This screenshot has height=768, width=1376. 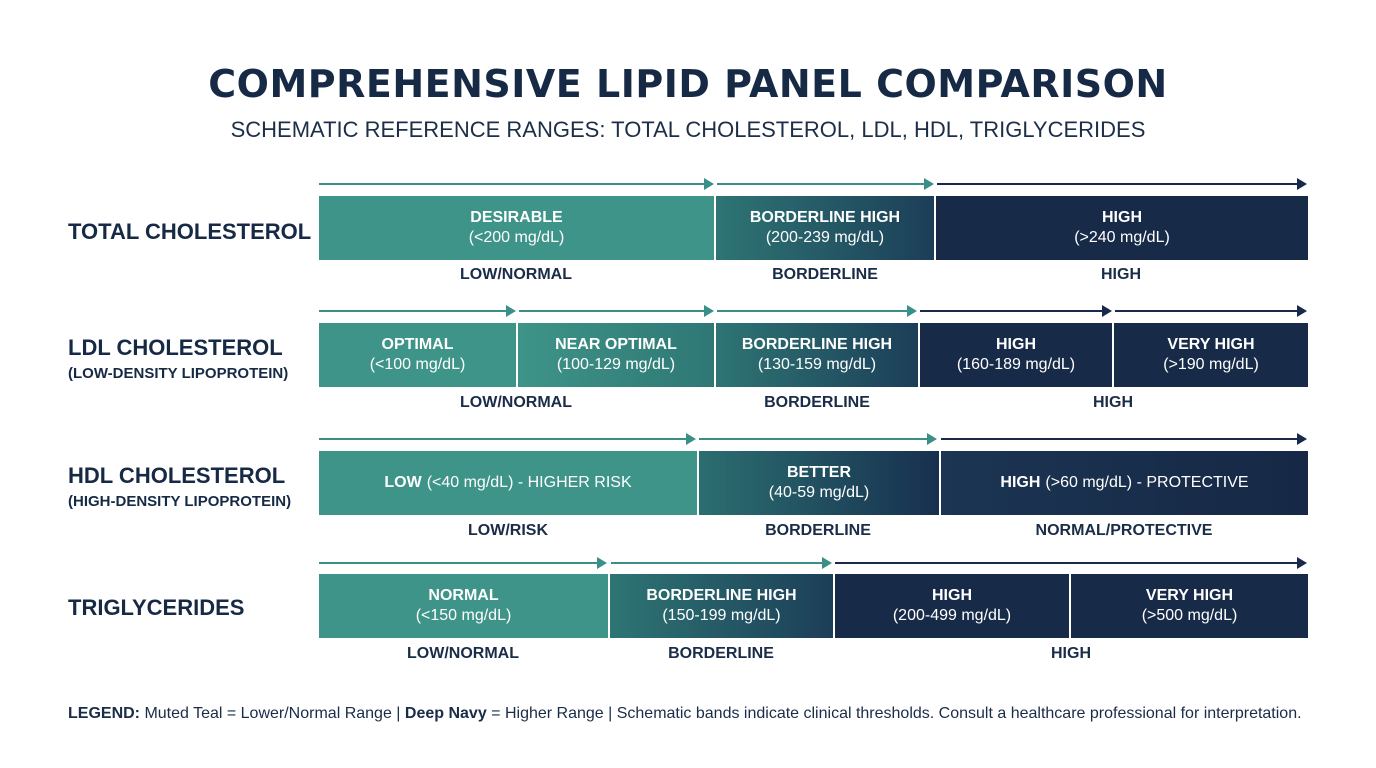 I want to click on range-band: BORDERLINE HIGH (200-239 mg/dL), so click(x=825, y=228).